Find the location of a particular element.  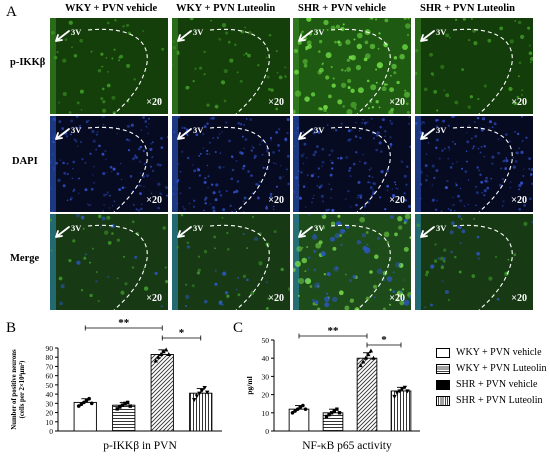

significance-label: ** is located at coordinates (124, 323).